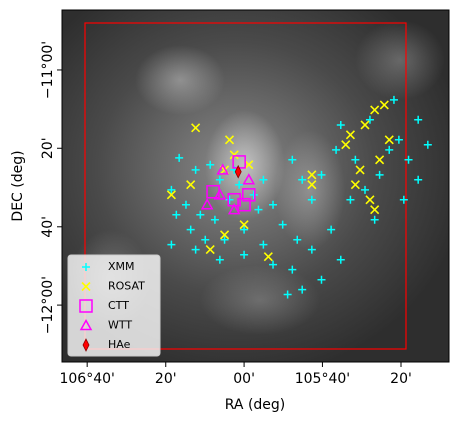 This screenshot has width=463, height=424. Describe the element at coordinates (48, 305) in the screenshot. I see `y-tick-label: −12°00'` at that location.